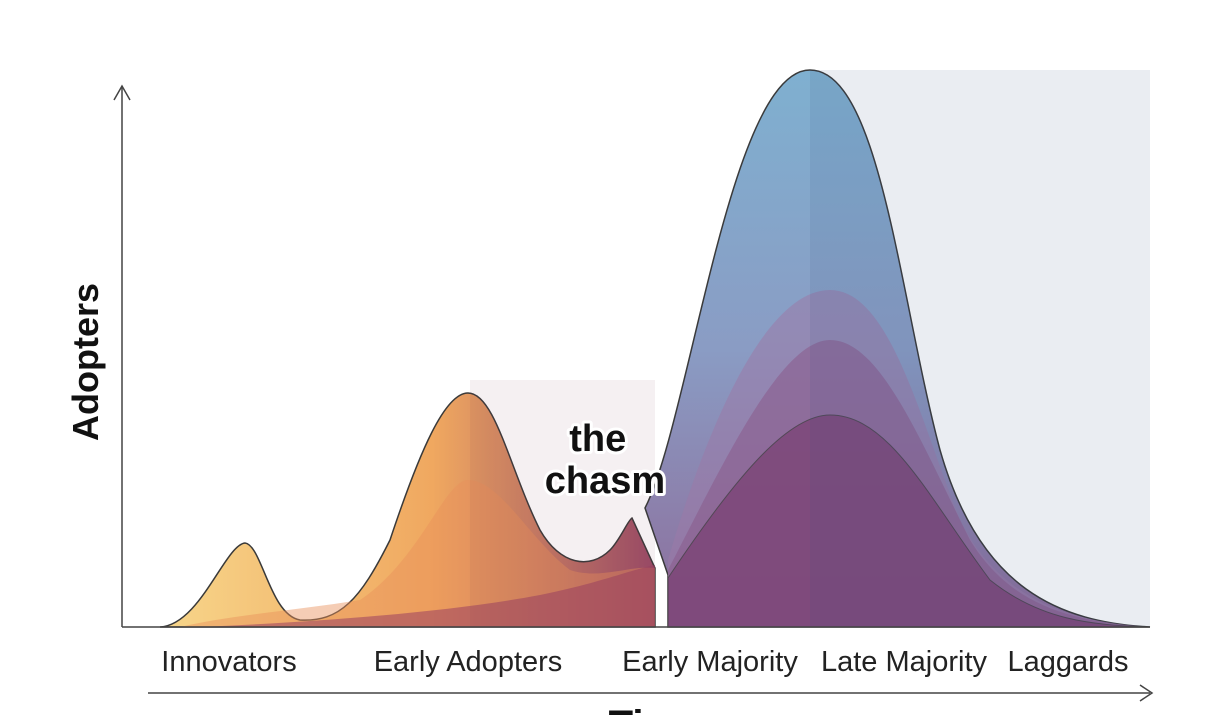  What do you see at coordinates (562, 503) in the screenshot?
I see `left-shade` at bounding box center [562, 503].